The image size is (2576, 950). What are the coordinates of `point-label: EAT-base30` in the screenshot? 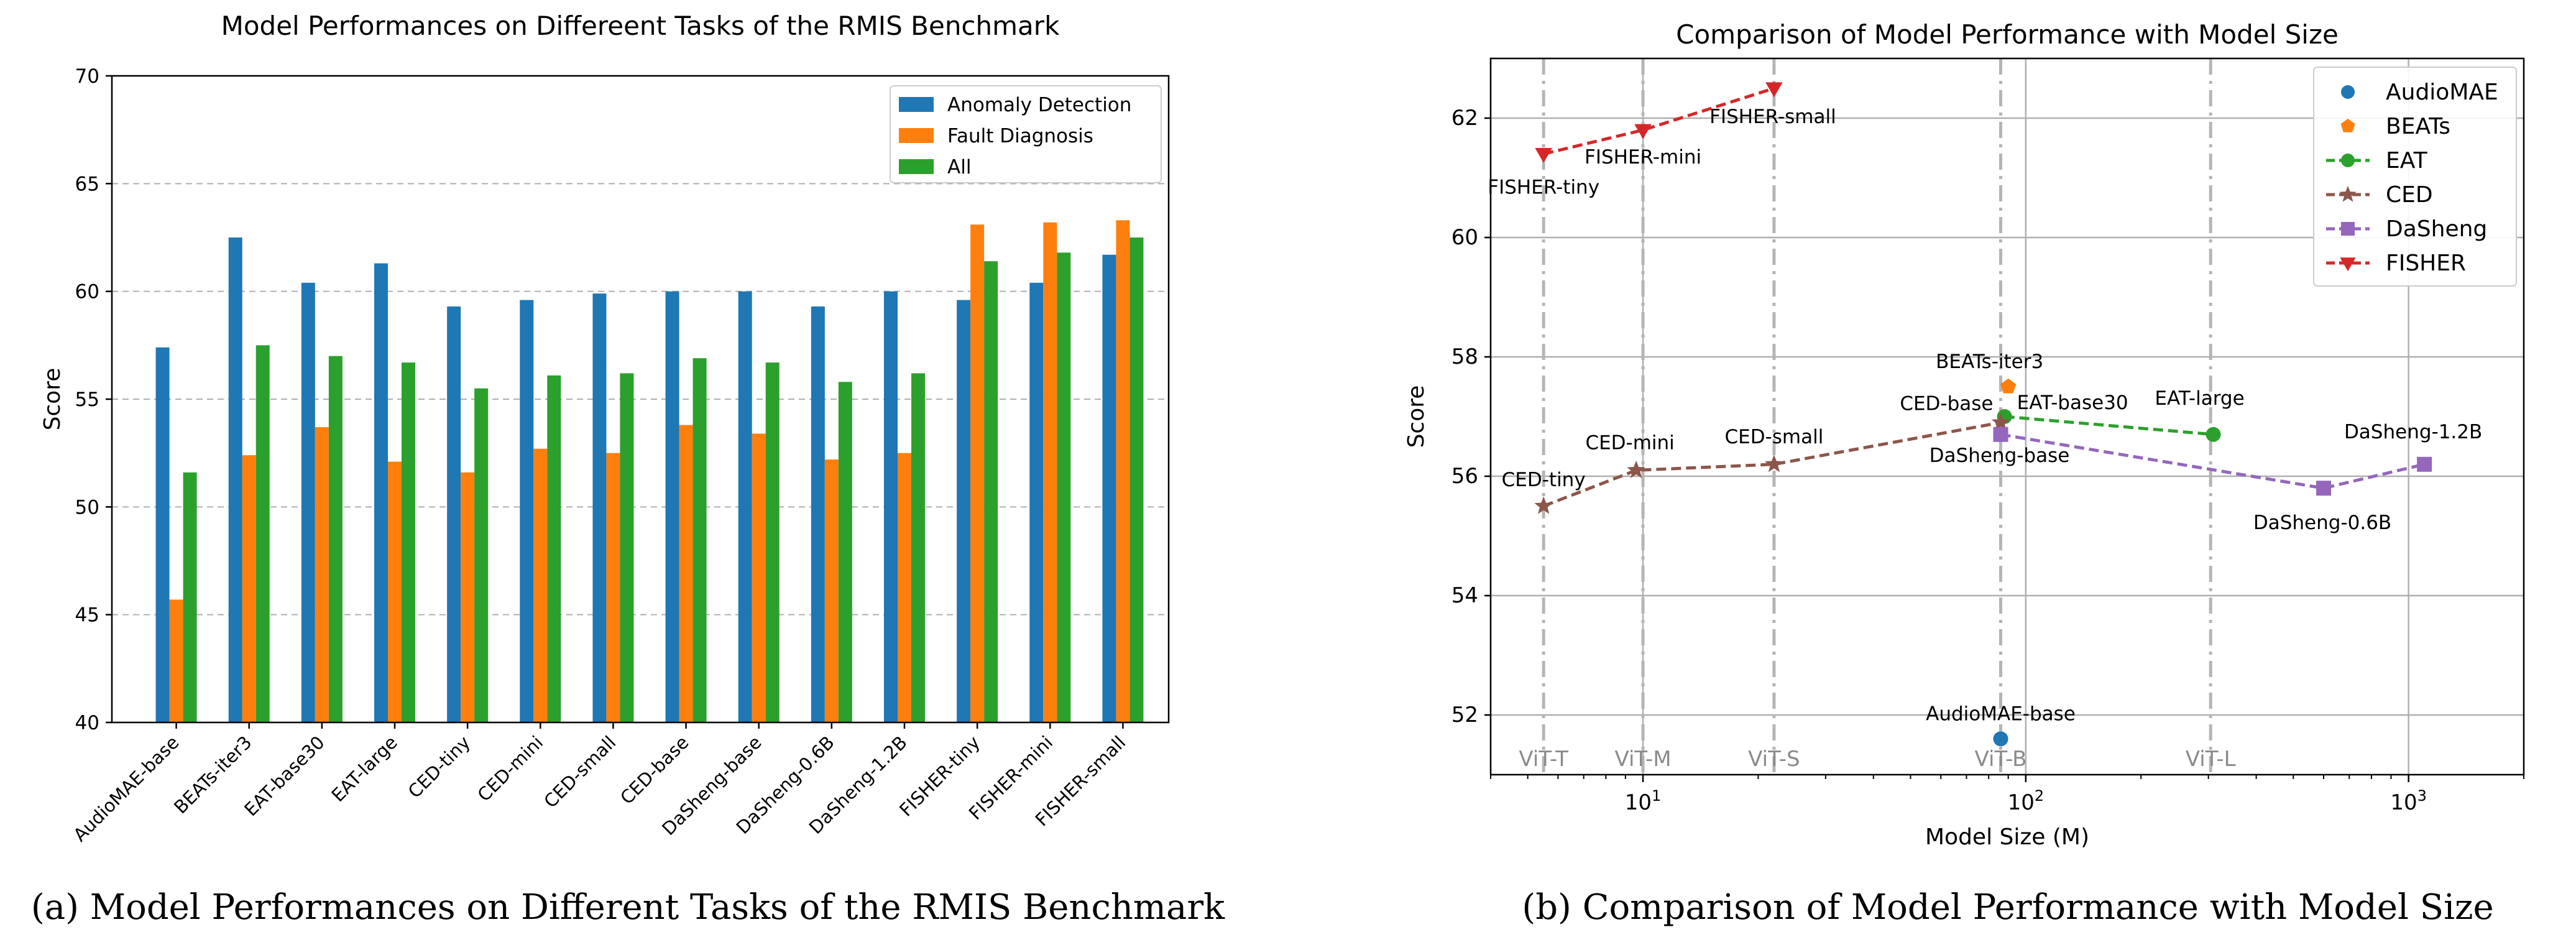 It's located at (2072, 403).